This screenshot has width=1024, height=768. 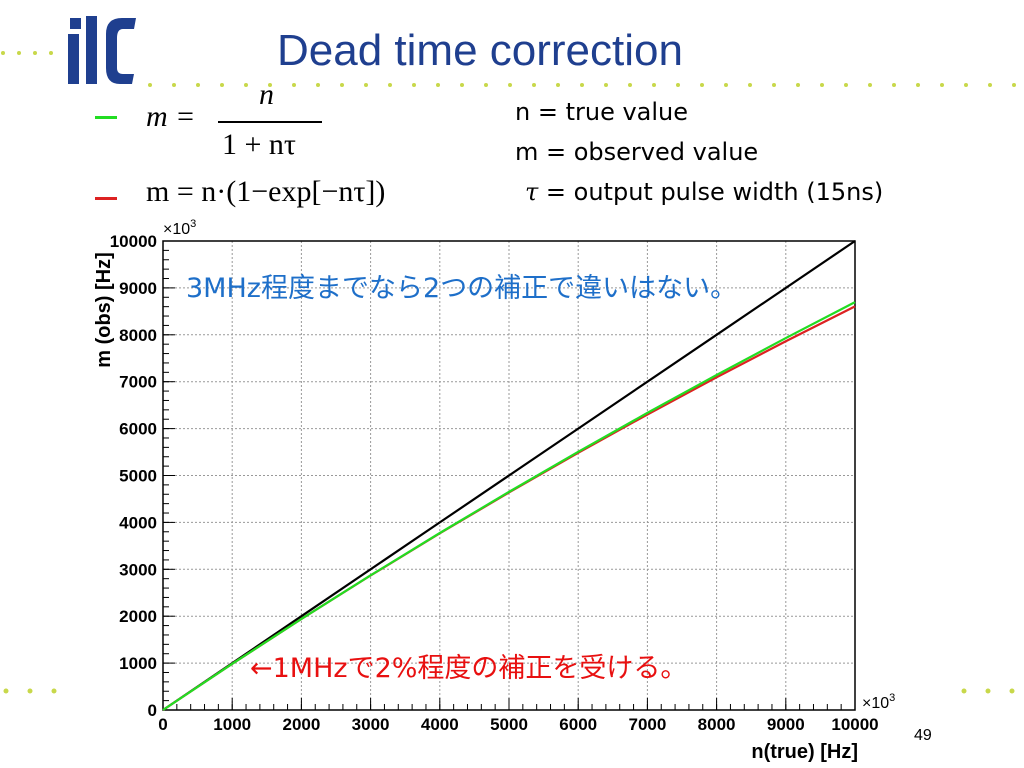 I want to click on formula-1-denominator: 1 + nτ, so click(x=259, y=144).